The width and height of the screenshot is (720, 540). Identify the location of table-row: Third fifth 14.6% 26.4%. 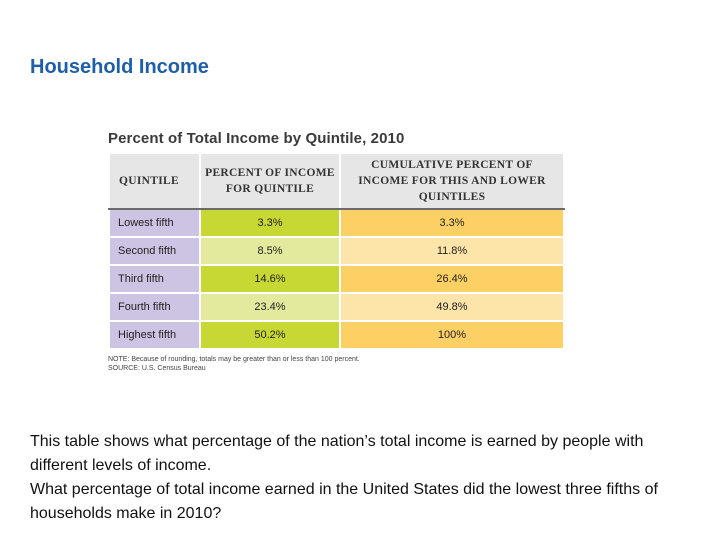
(336, 279).